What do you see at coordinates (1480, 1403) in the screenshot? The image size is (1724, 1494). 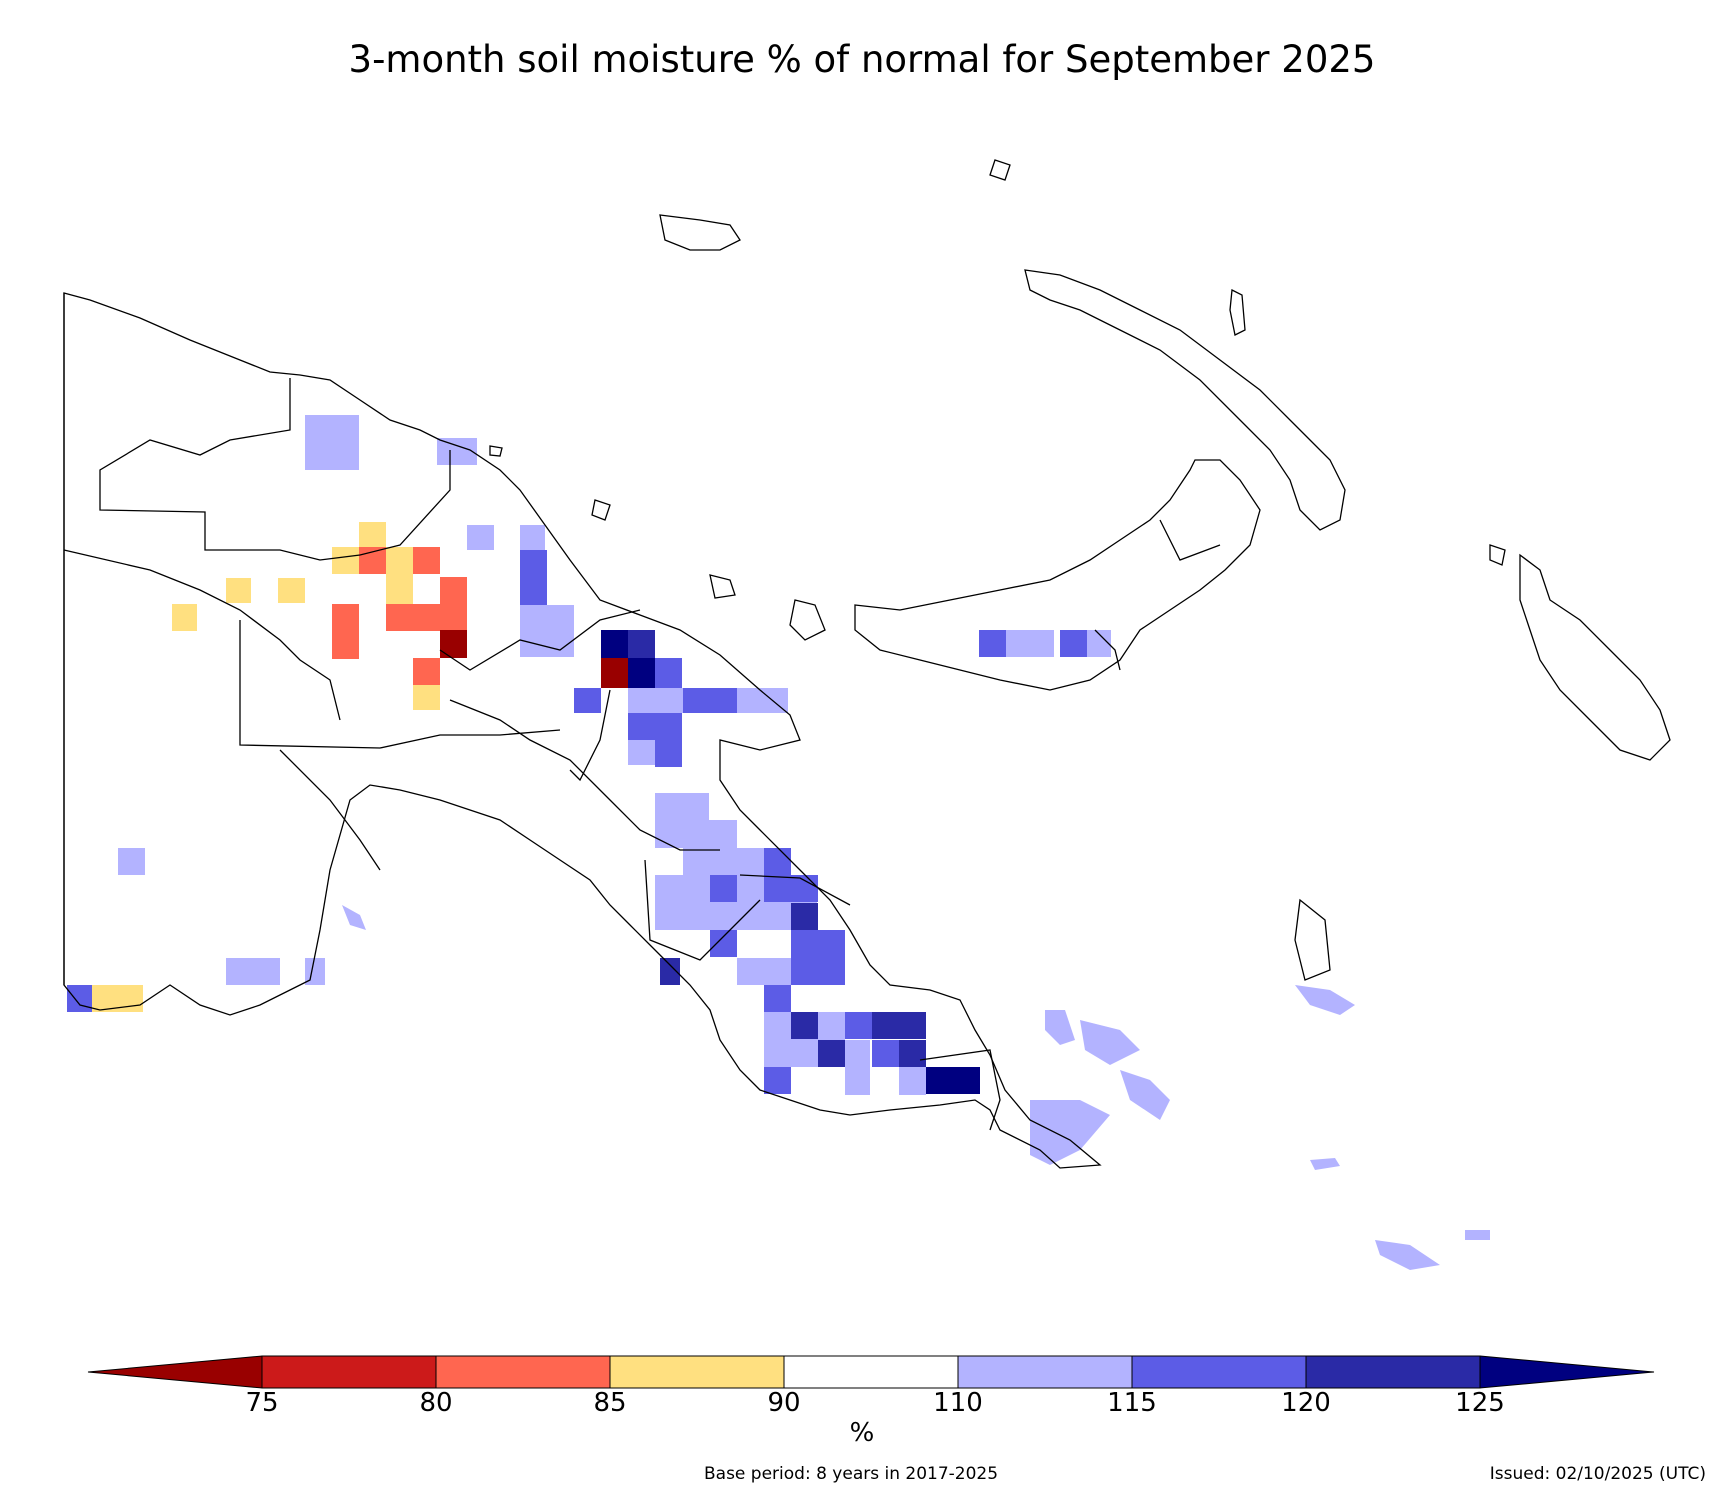 I see `colorbar-tick-125: 125` at bounding box center [1480, 1403].